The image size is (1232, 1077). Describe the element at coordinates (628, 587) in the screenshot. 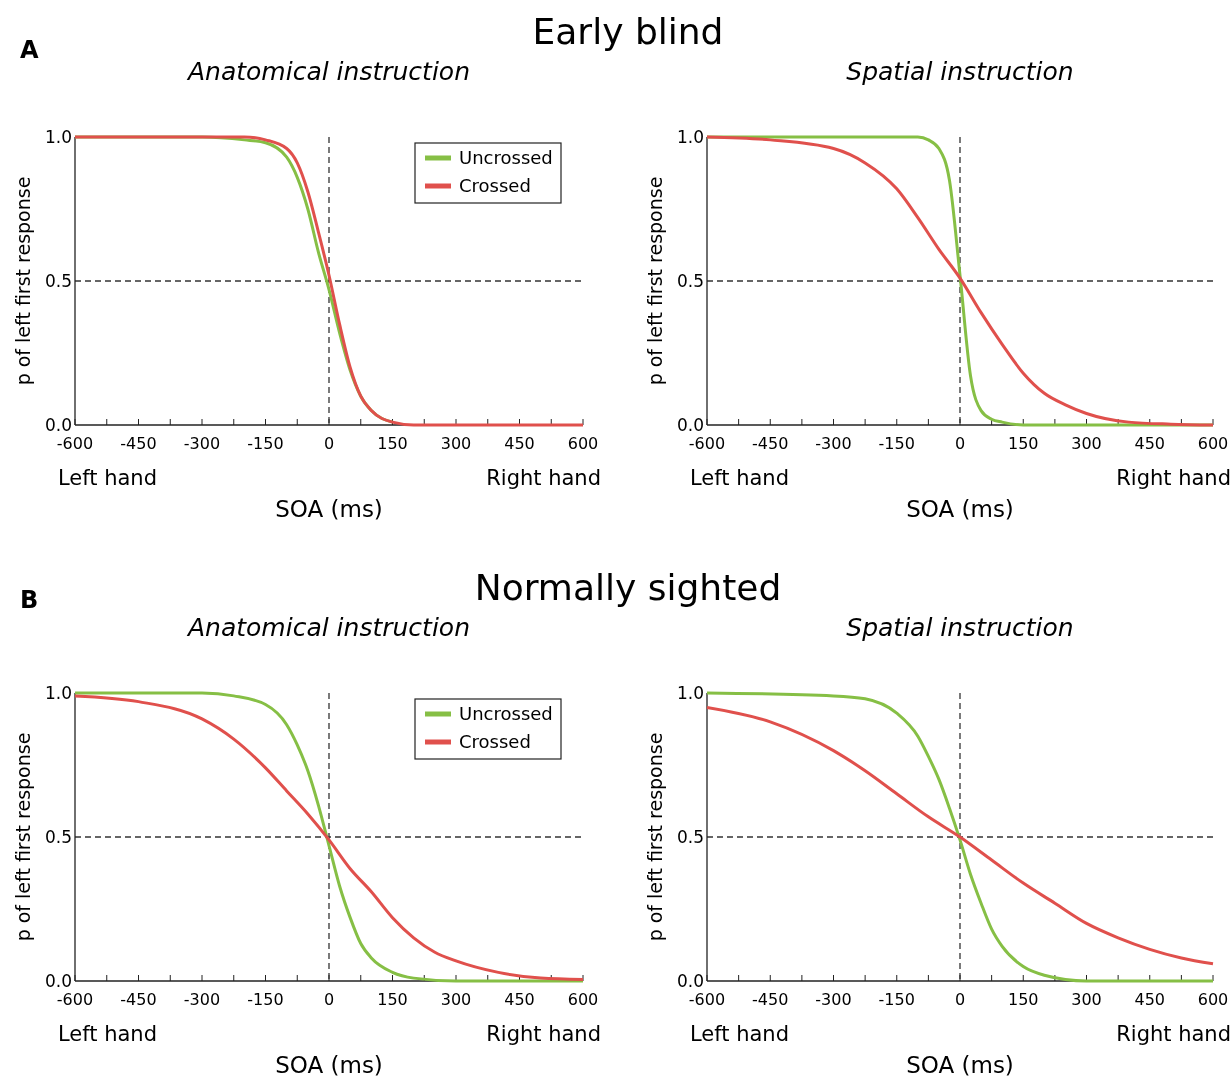

I see `chart-title: Normally sighted` at that location.